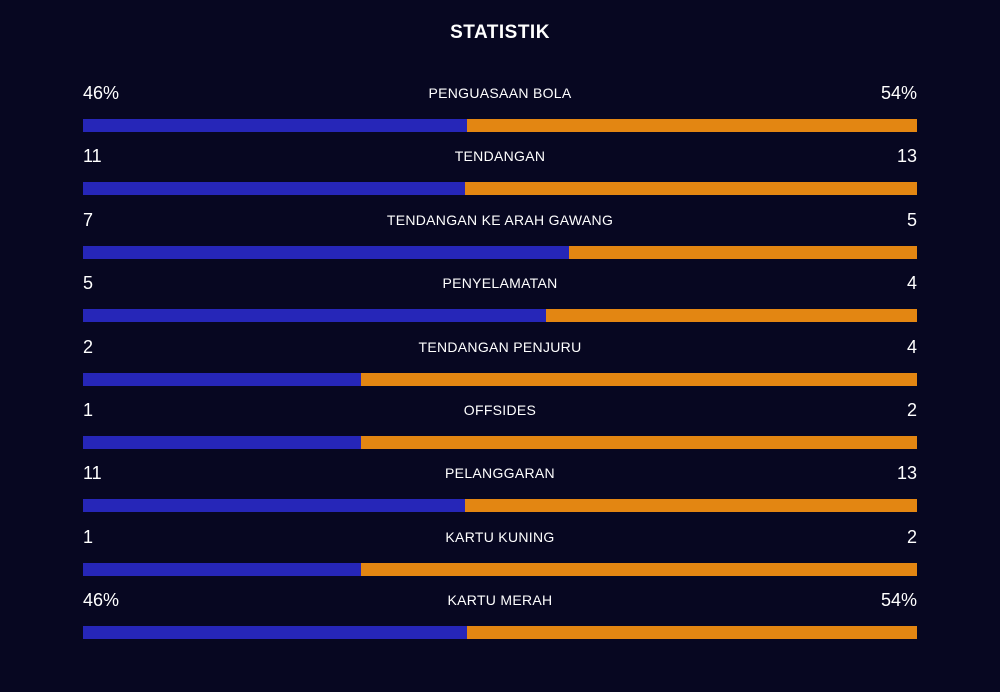  I want to click on stat-row: 11 TENDANGAN 13, so click(500, 174).